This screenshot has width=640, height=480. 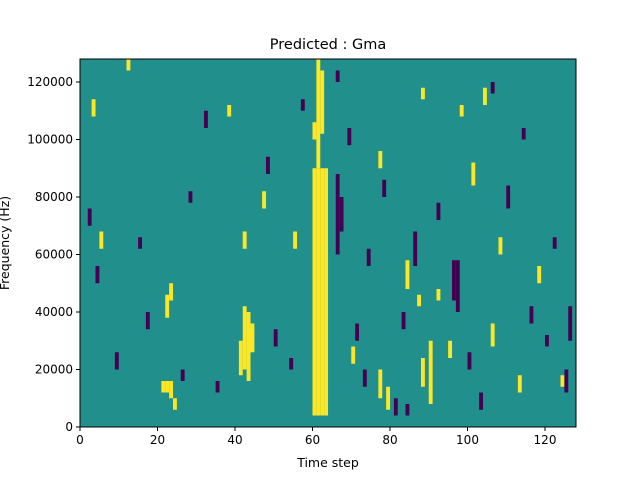 What do you see at coordinates (234, 440) in the screenshot?
I see `x-tick-label: 40` at bounding box center [234, 440].